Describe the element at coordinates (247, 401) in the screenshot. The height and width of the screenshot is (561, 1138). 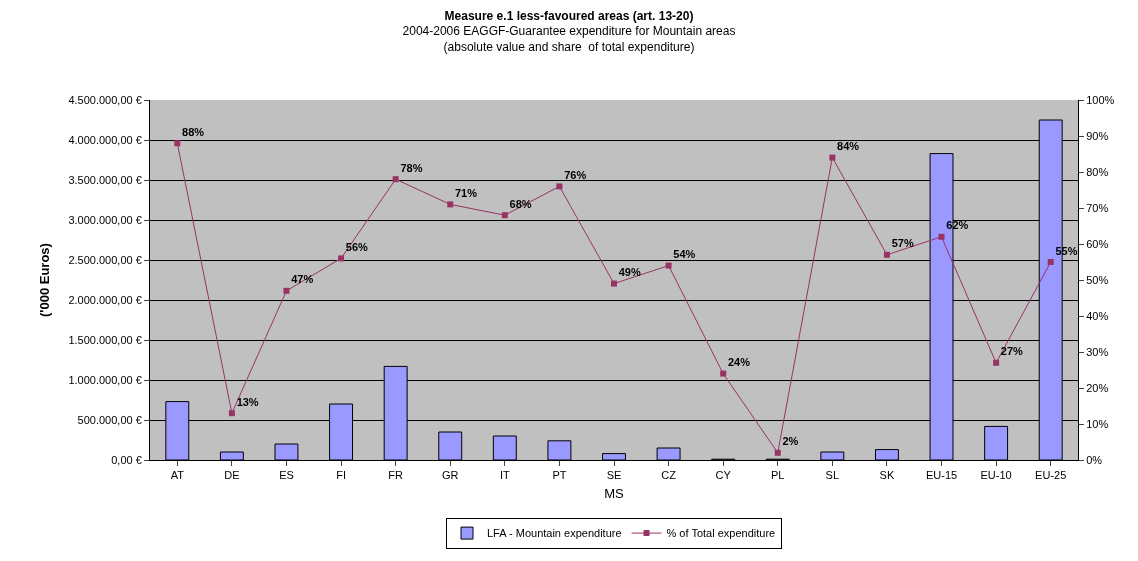
I see `data-label: 13%` at that location.